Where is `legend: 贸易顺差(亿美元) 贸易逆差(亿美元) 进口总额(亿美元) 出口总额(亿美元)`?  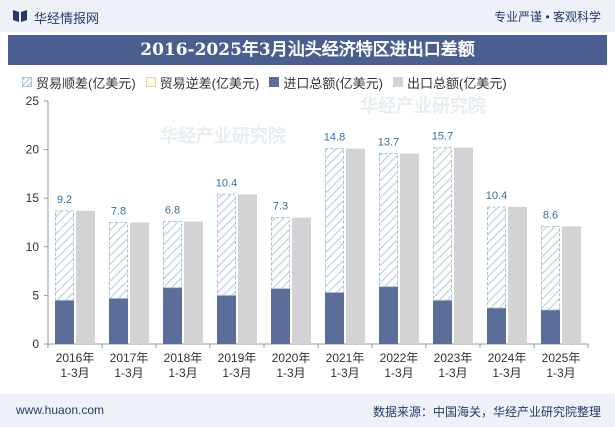 legend: 贸易顺差(亿美元) 贸易逆差(亿美元) 进口总额(亿美元) 出口总额(亿美元) is located at coordinates (269, 82).